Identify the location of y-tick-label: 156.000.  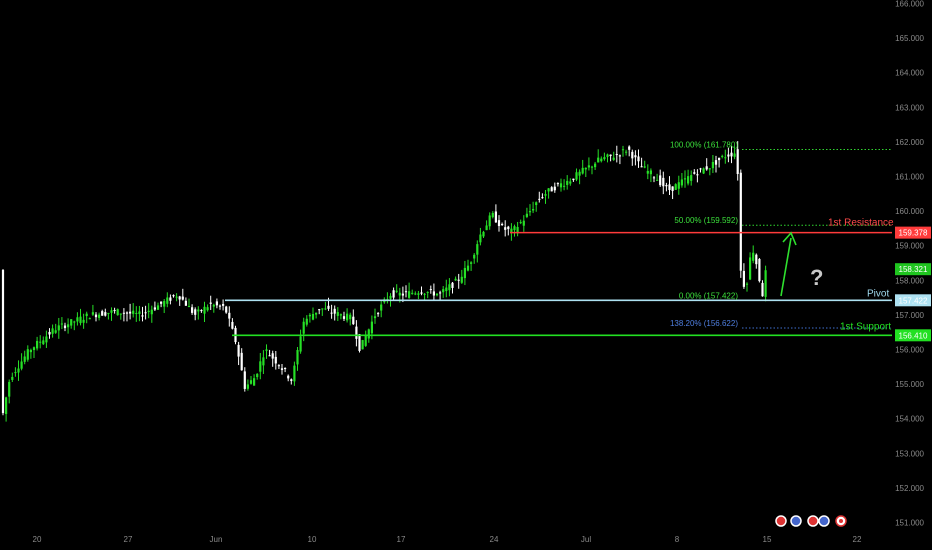
(909, 350).